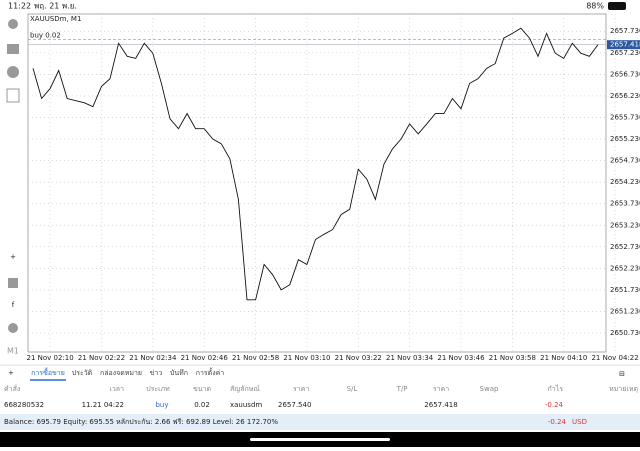 Image resolution: width=640 pixels, height=451 pixels. I want to click on chat-icon, so click(13, 72).